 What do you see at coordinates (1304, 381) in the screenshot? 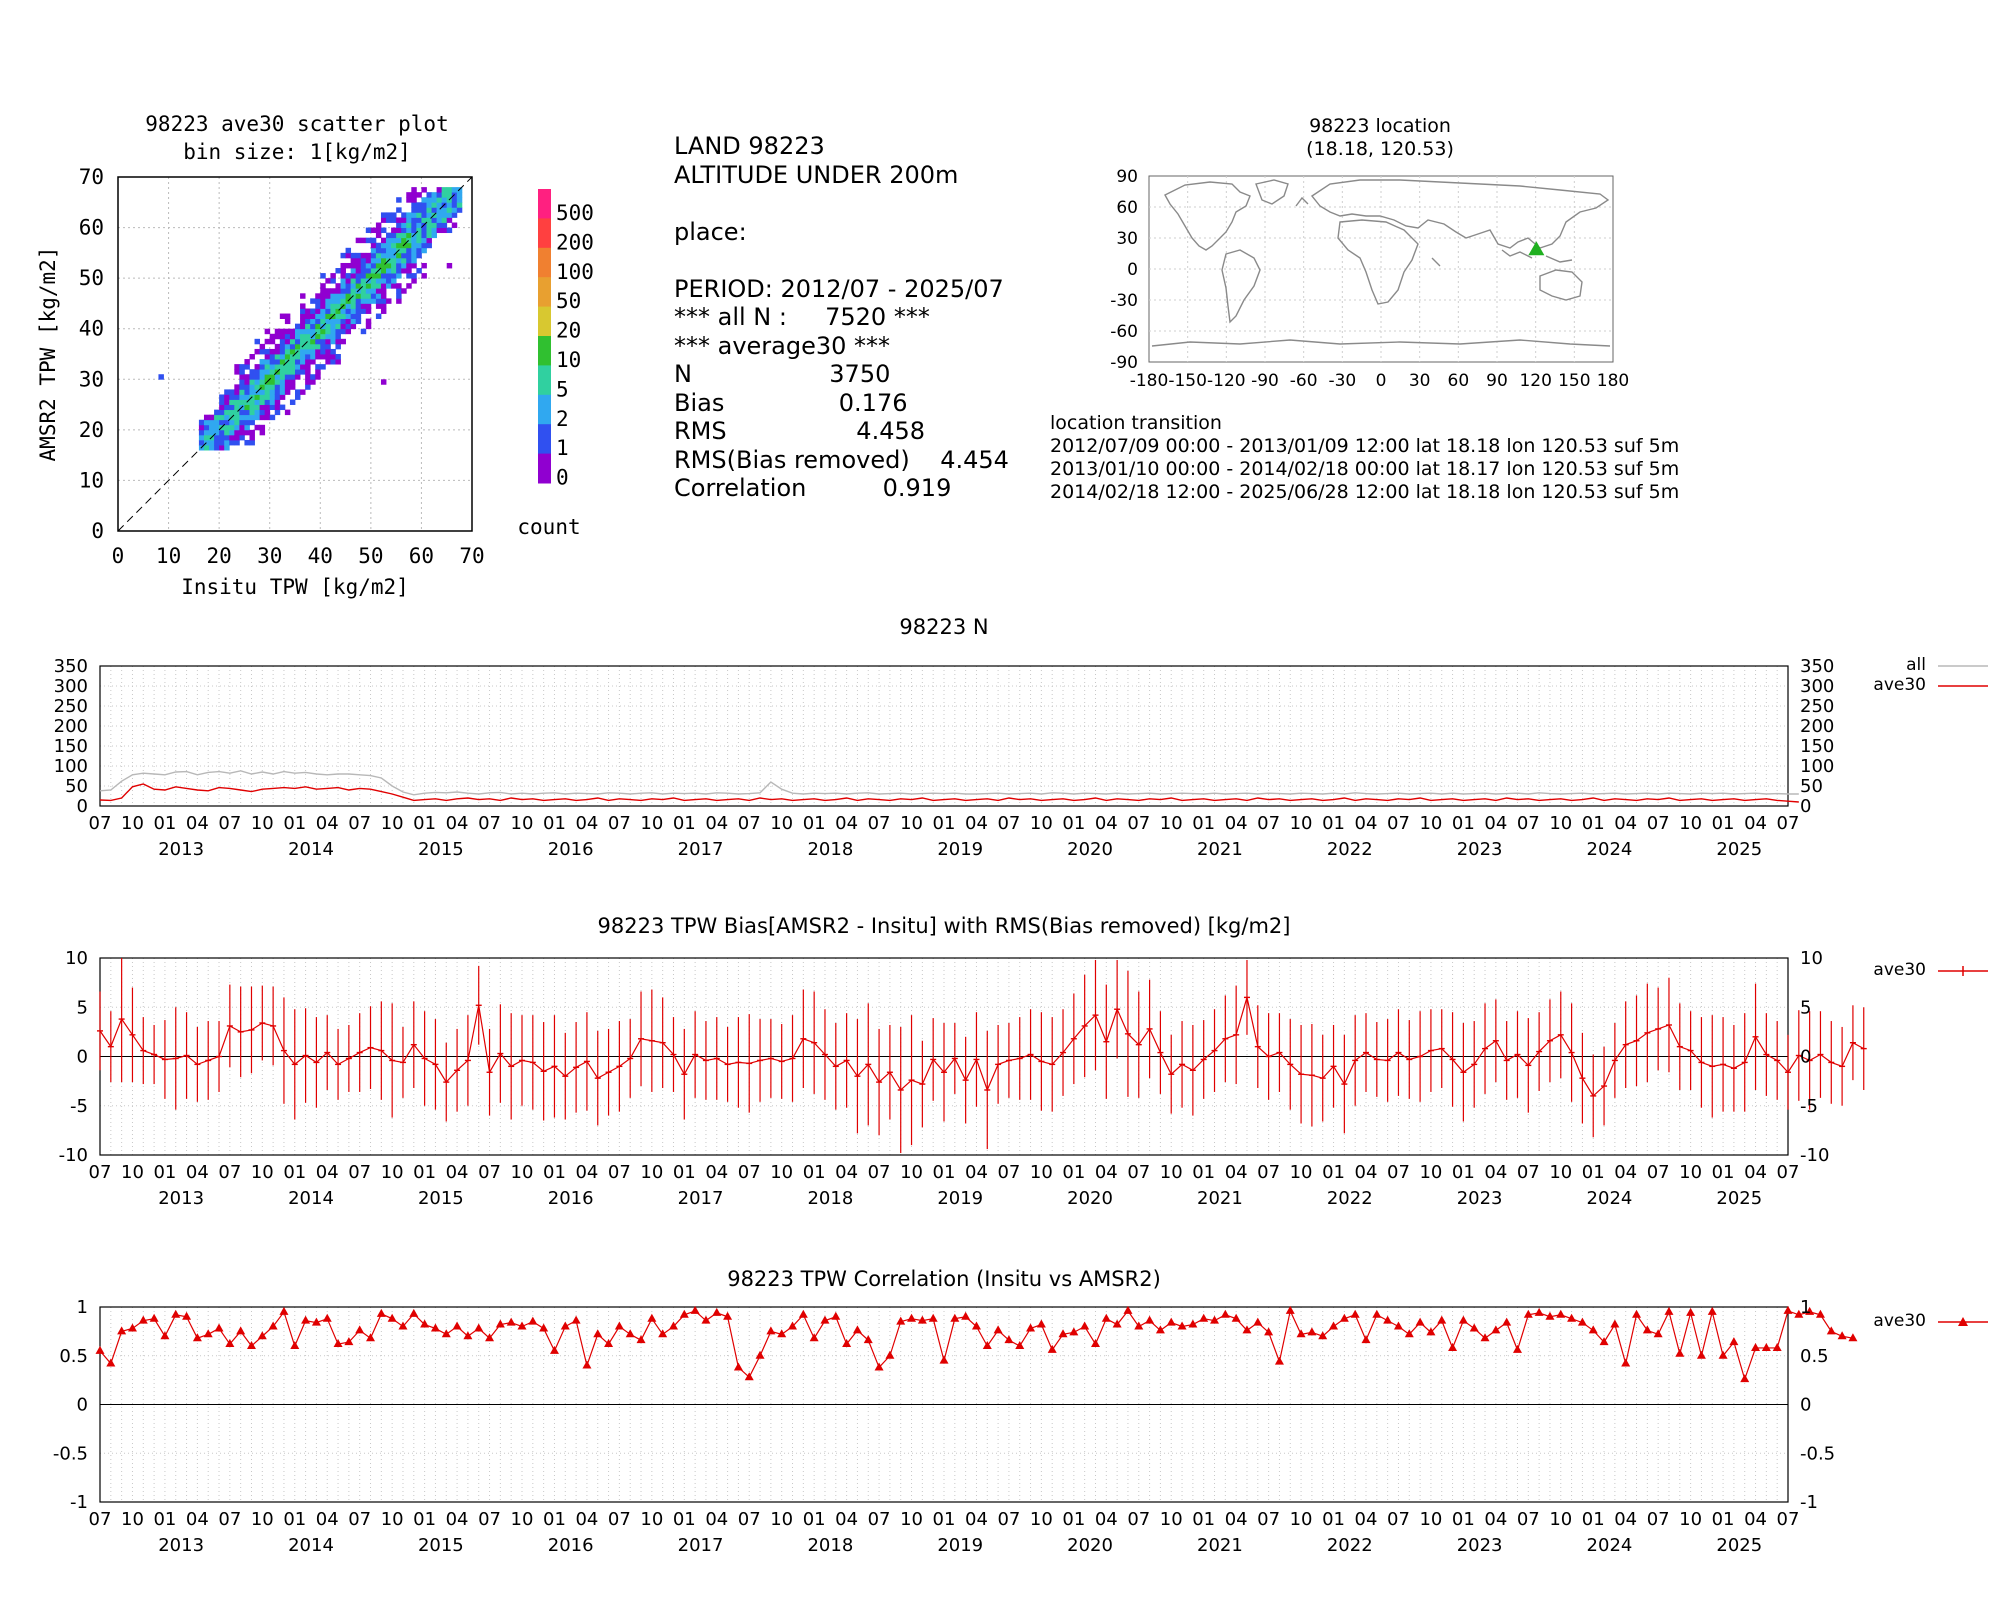
I see `map-lon-tick-label: -60` at bounding box center [1304, 381].